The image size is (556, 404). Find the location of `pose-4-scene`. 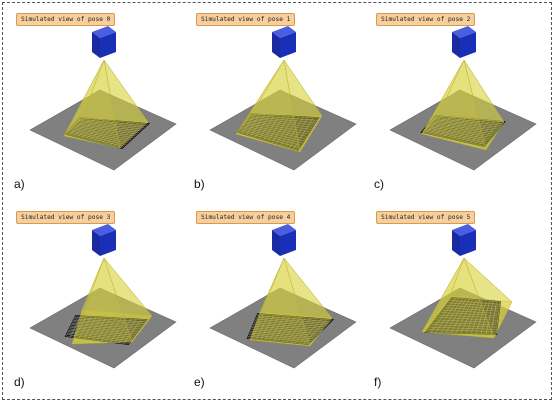

pose-4-scene is located at coordinates (283, 296).